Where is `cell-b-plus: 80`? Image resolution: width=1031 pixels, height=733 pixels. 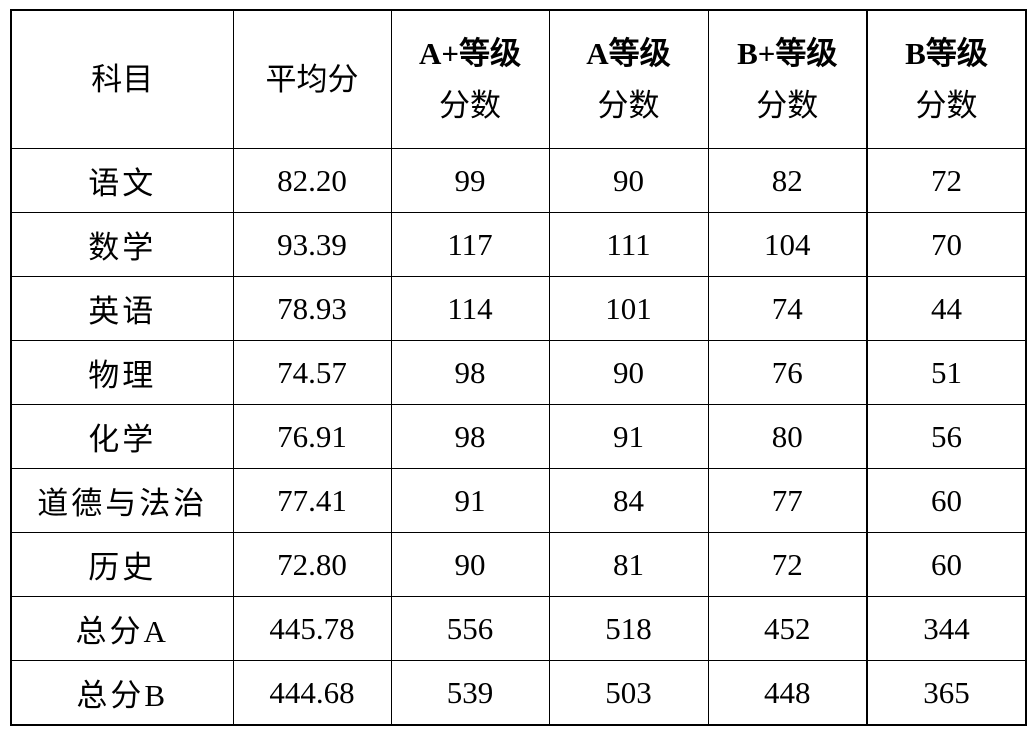
cell-b-plus: 80 is located at coordinates (787, 436).